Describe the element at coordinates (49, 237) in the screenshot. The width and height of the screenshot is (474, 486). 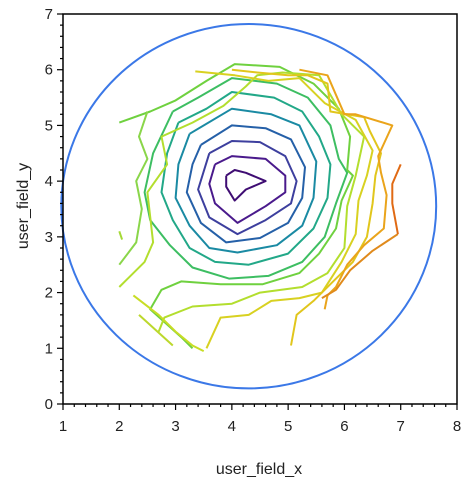
I see `y-tick-label: 3` at that location.